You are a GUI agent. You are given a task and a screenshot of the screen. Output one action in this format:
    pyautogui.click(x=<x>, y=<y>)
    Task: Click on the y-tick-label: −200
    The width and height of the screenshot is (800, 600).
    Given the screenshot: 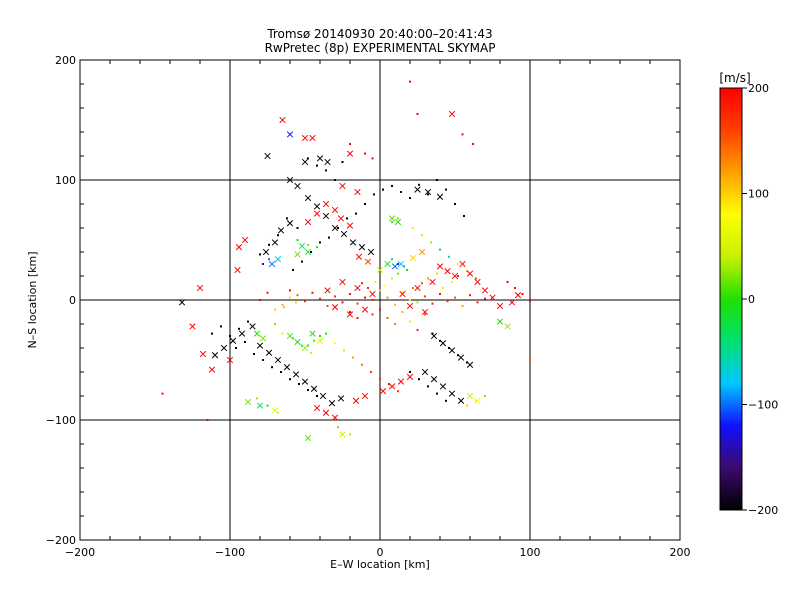 What is the action you would take?
    pyautogui.click(x=61, y=540)
    